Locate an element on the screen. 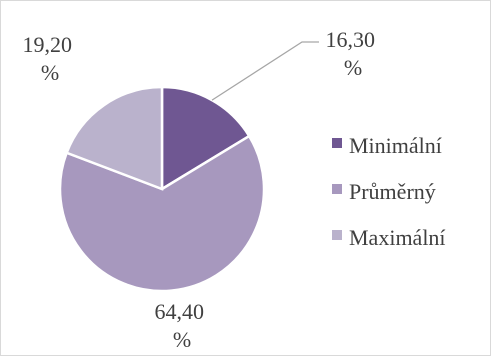  legend-label-minimalni: Minimální is located at coordinates (395, 145).